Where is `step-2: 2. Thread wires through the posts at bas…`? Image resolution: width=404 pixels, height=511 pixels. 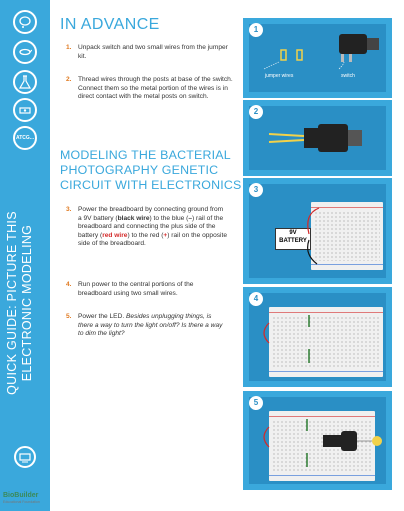
step-2: 2. Thread wires through the posts at bas… is located at coordinates (152, 96).